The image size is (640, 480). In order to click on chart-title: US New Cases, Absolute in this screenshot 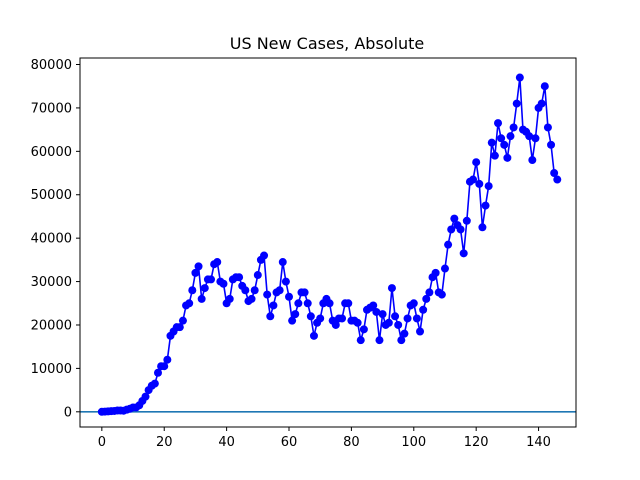, I will do `click(327, 43)`.